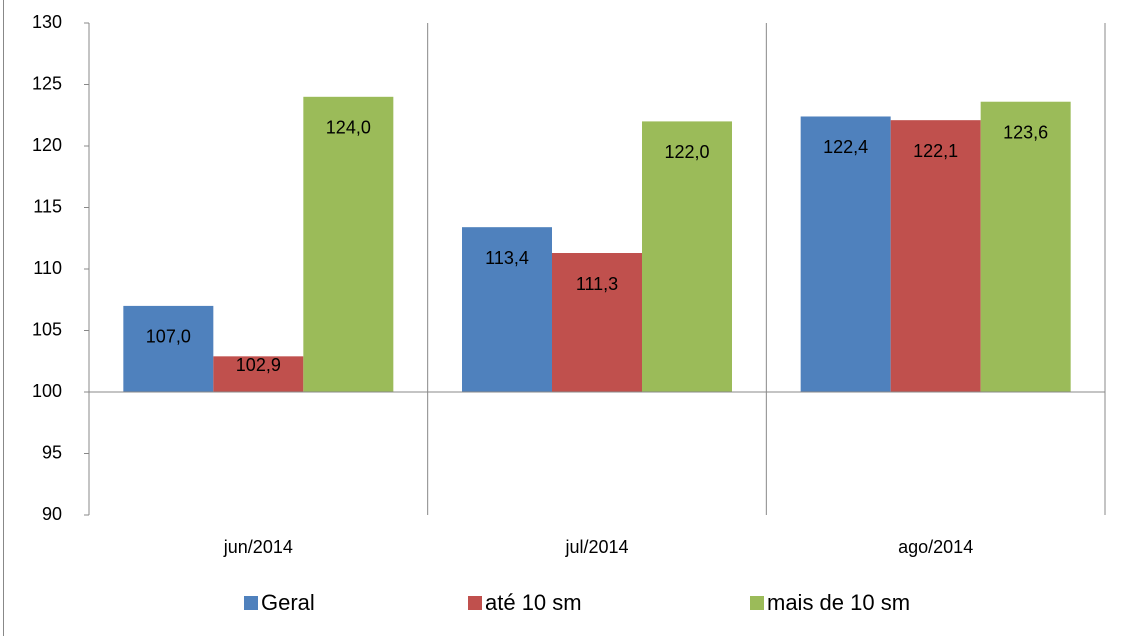  I want to click on x-tick-label: jul/2014, so click(596, 547).